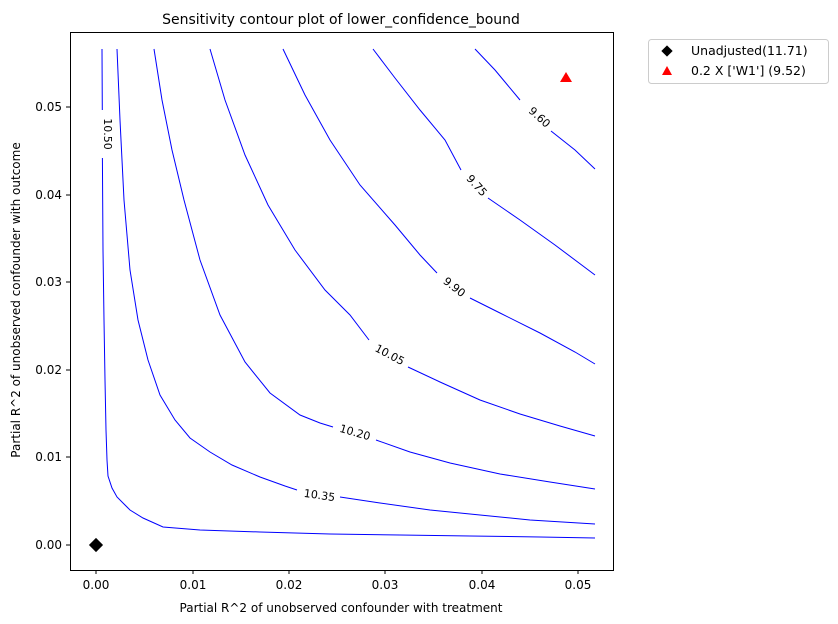 This screenshot has width=838, height=624. Describe the element at coordinates (48, 282) in the screenshot. I see `y-tick-label: 0.03` at that location.